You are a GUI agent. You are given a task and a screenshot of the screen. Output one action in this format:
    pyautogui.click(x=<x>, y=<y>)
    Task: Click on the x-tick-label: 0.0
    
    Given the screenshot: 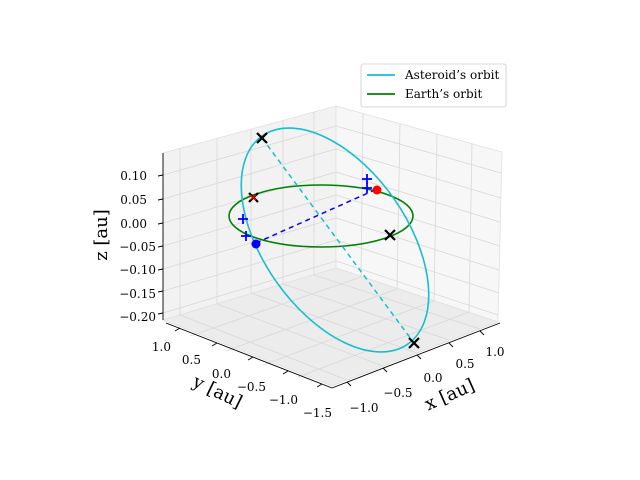 What is the action you would take?
    pyautogui.click(x=432, y=378)
    